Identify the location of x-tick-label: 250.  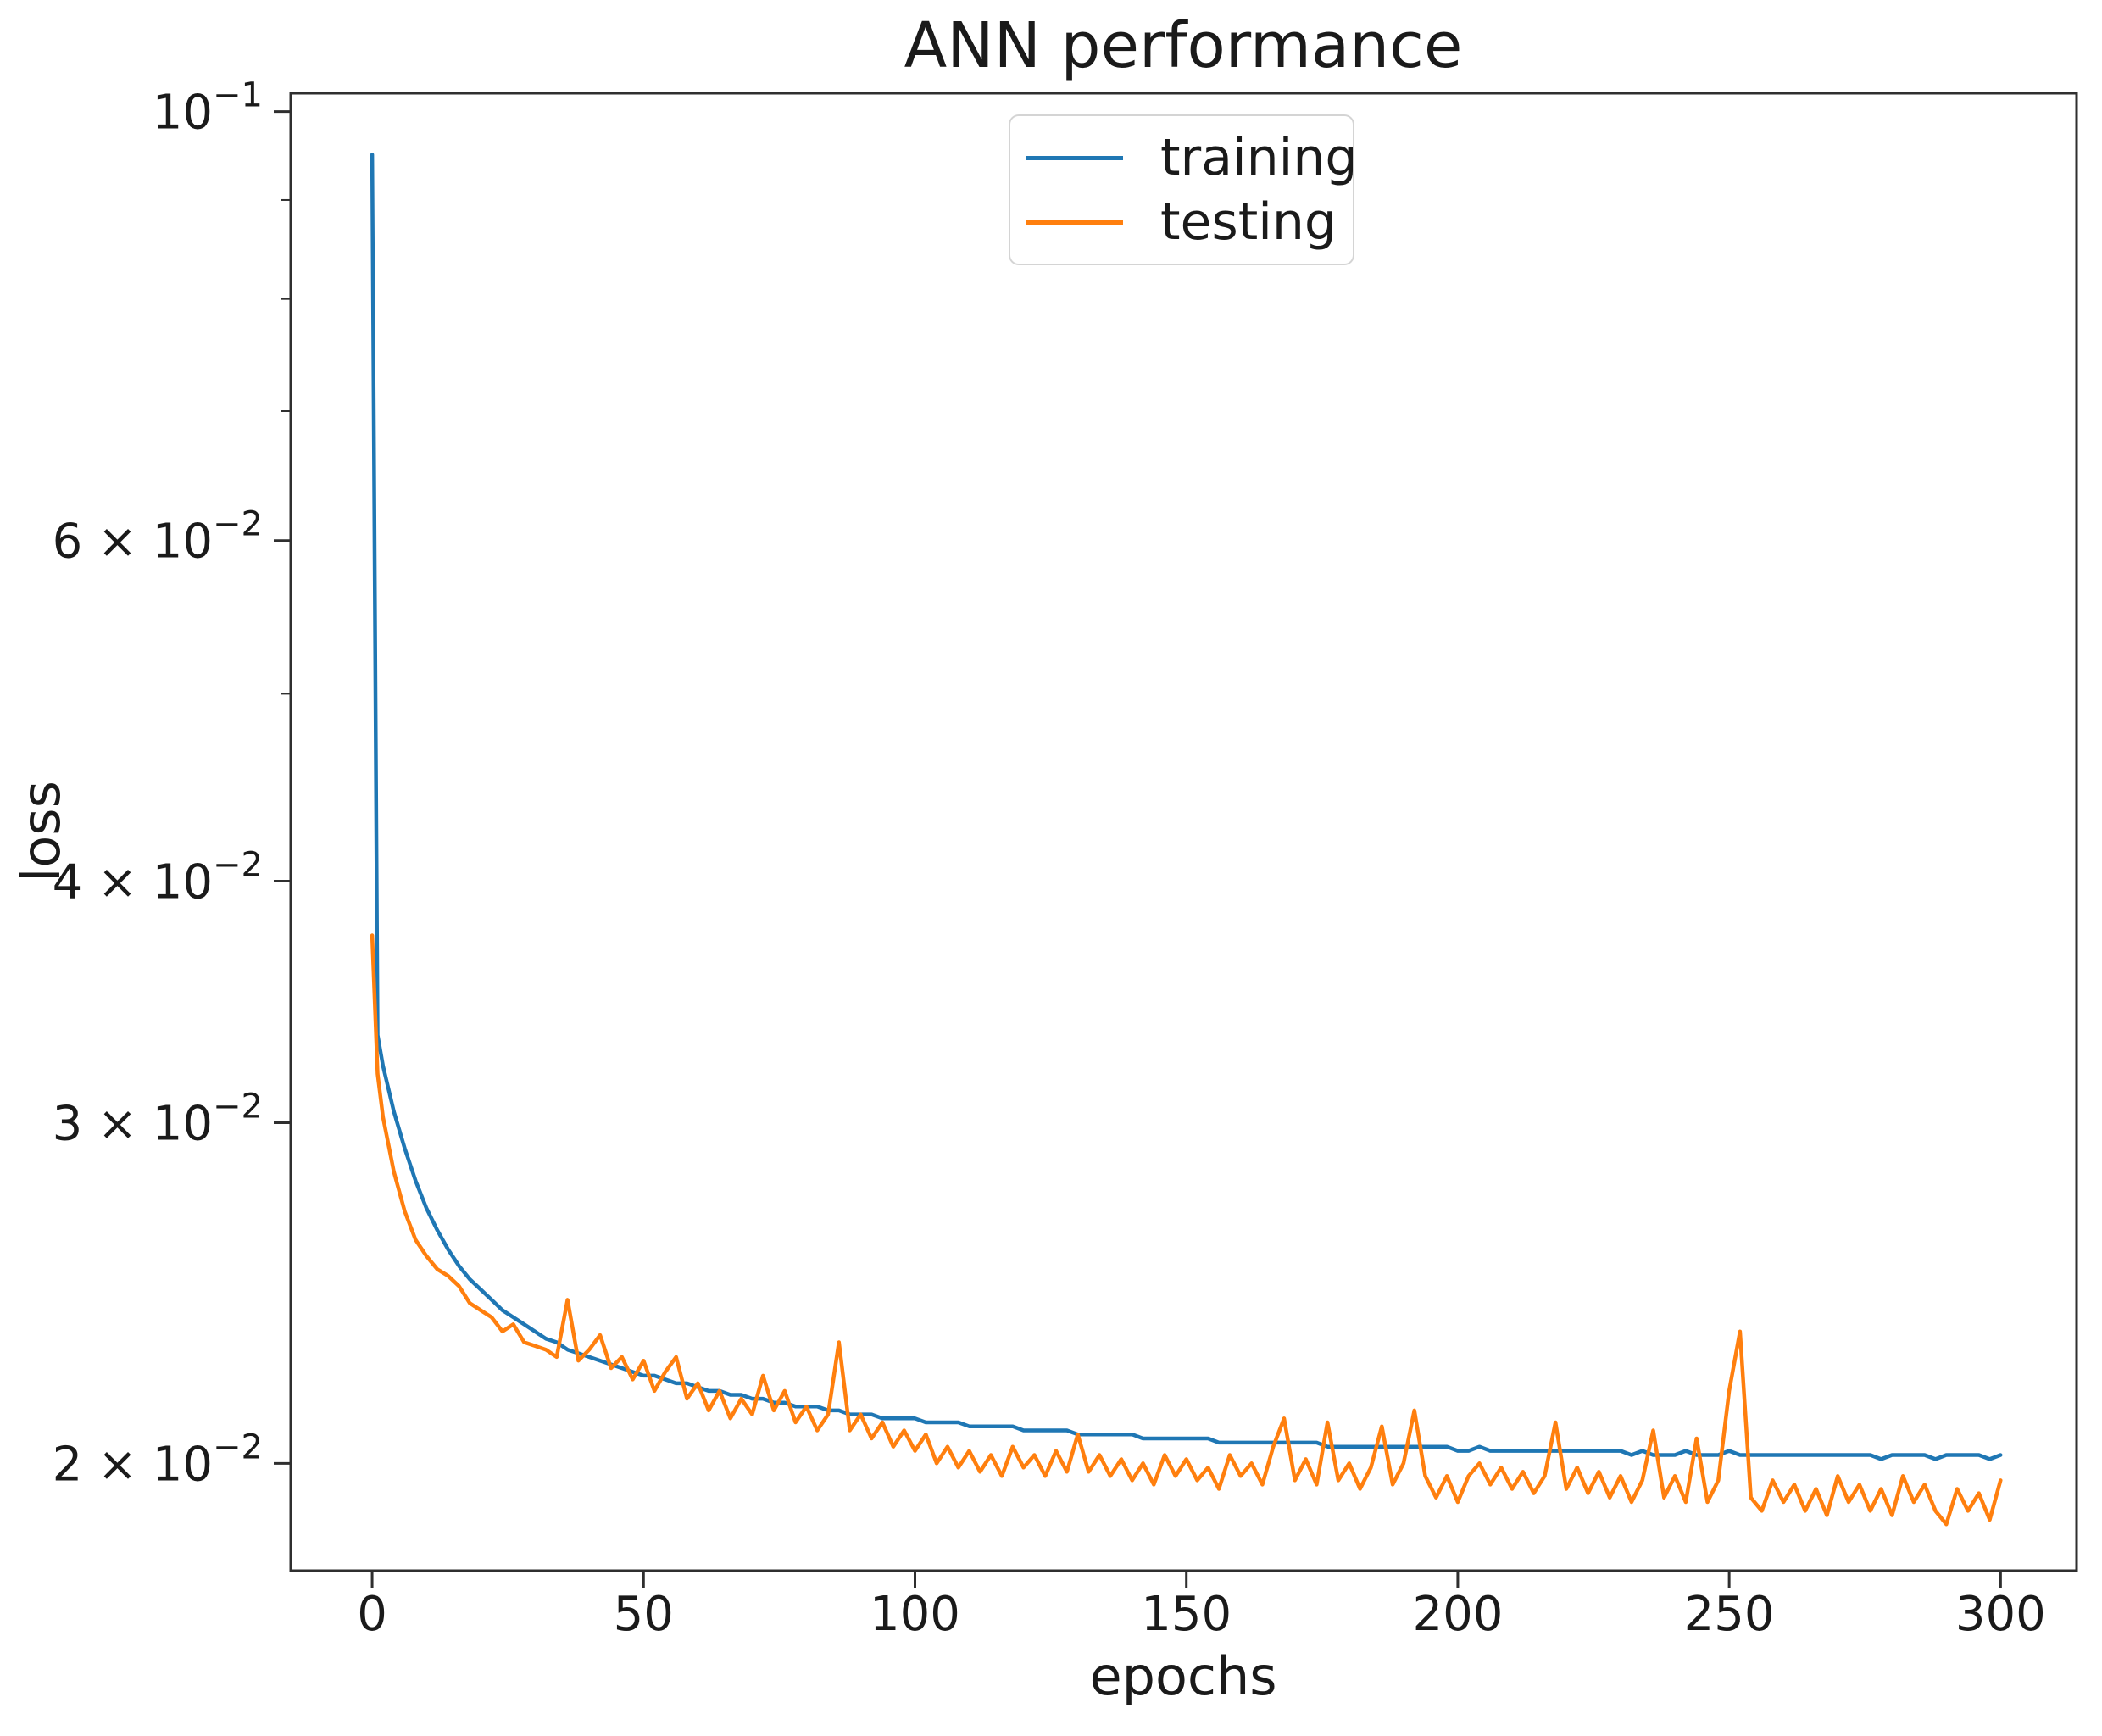
(1729, 1614).